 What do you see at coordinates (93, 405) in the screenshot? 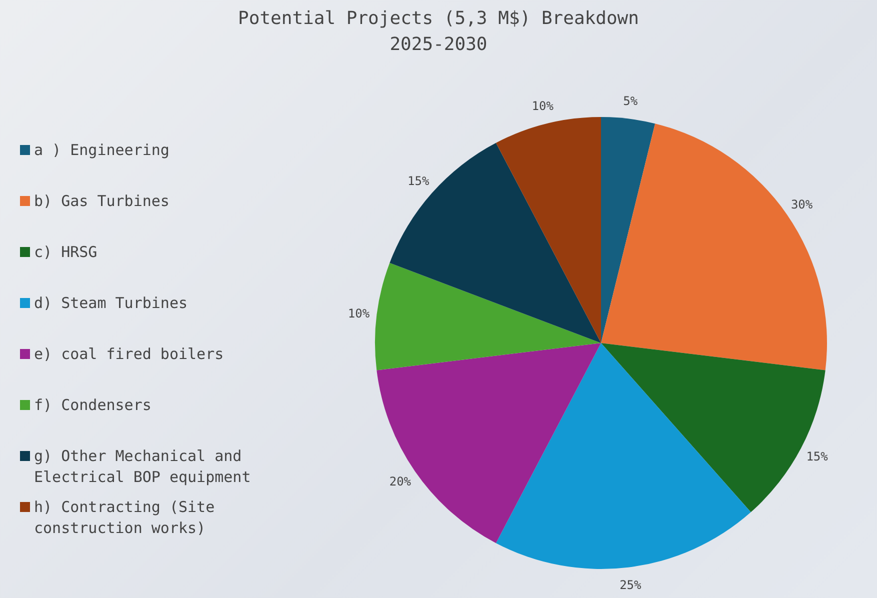
I see `legend-label: f) Condensers` at bounding box center [93, 405].